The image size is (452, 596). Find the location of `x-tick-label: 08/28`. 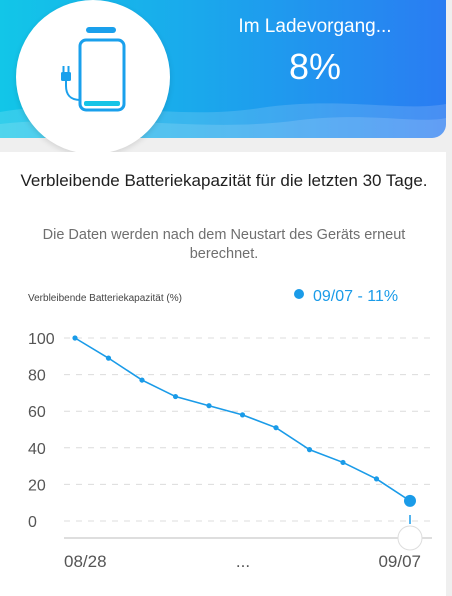

x-tick-label: 08/28 is located at coordinates (85, 561).